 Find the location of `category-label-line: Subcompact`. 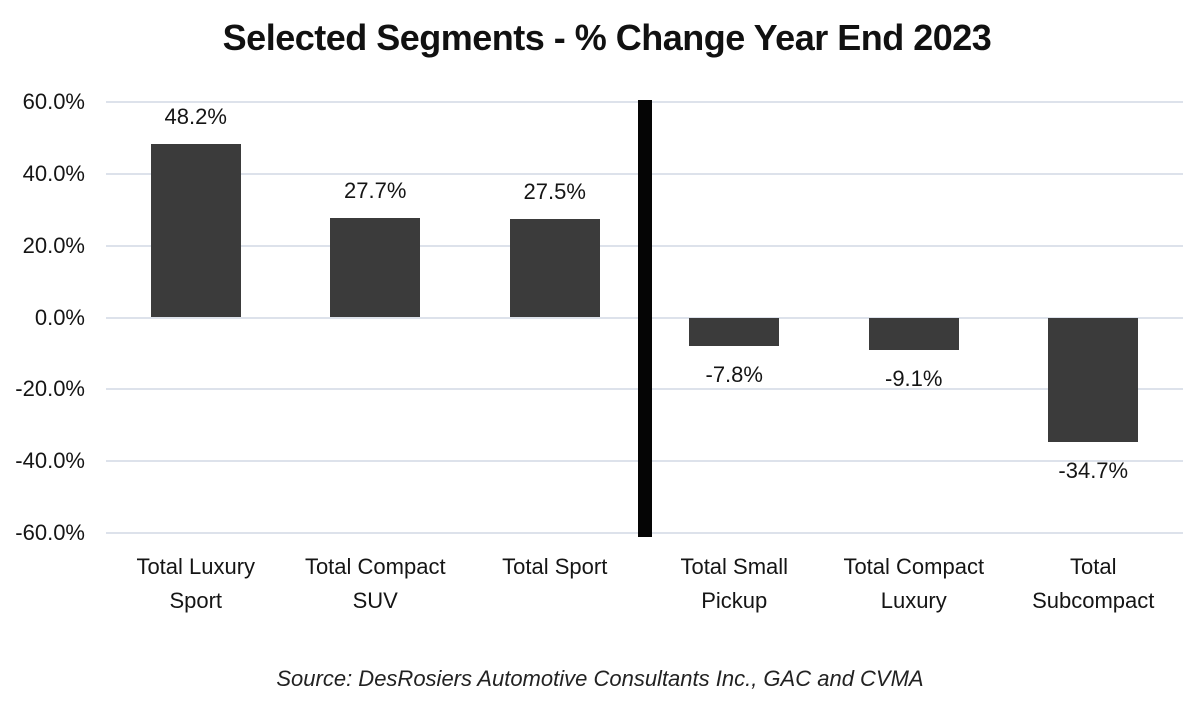

category-label-line: Subcompact is located at coordinates (1093, 600).